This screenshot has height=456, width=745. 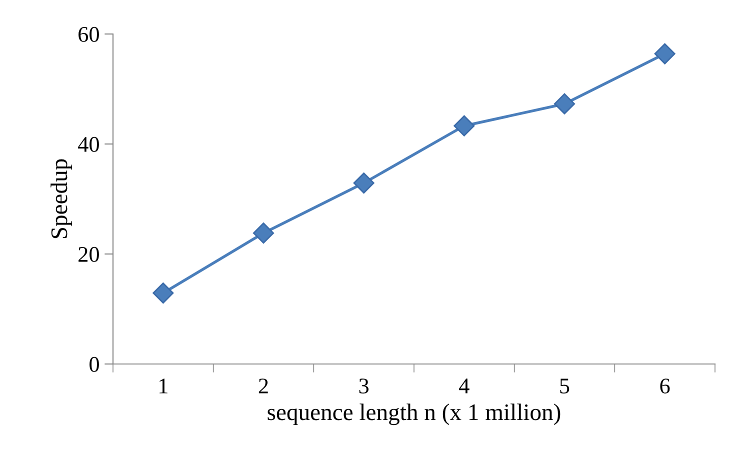 What do you see at coordinates (464, 386) in the screenshot?
I see `x-tick-label: 4` at bounding box center [464, 386].